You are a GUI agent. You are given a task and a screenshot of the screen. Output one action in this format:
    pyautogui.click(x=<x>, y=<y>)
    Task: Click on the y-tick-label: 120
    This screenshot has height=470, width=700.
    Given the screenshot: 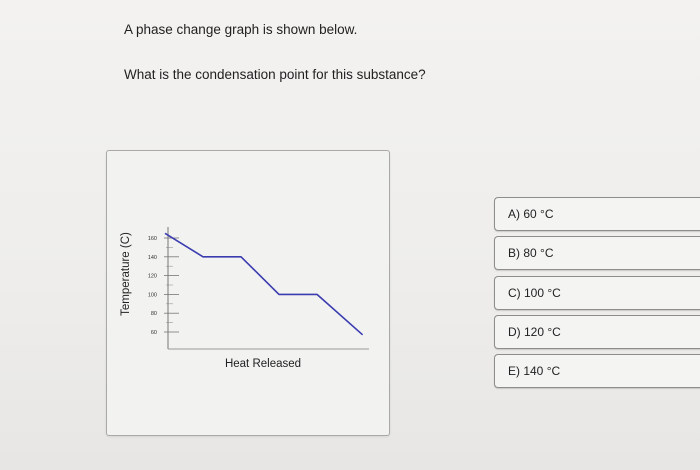 What is the action you would take?
    pyautogui.click(x=152, y=277)
    